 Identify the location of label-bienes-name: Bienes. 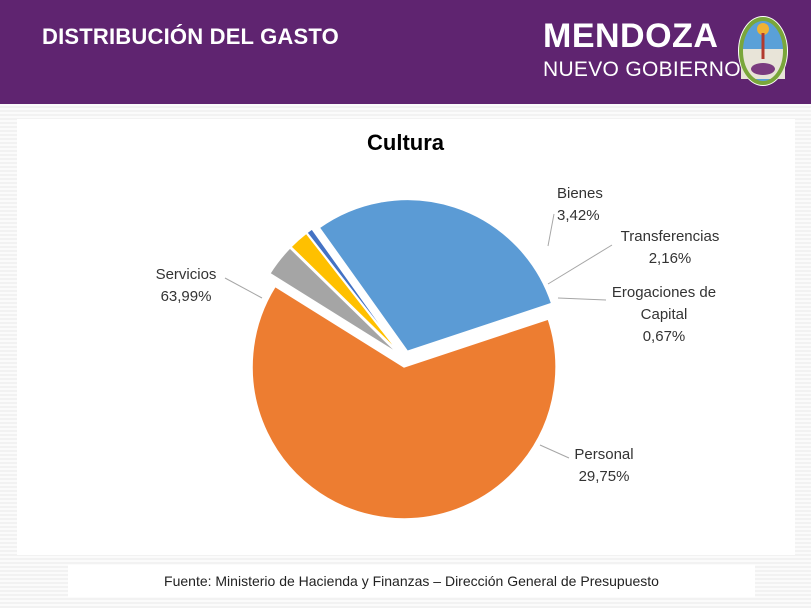
(580, 193).